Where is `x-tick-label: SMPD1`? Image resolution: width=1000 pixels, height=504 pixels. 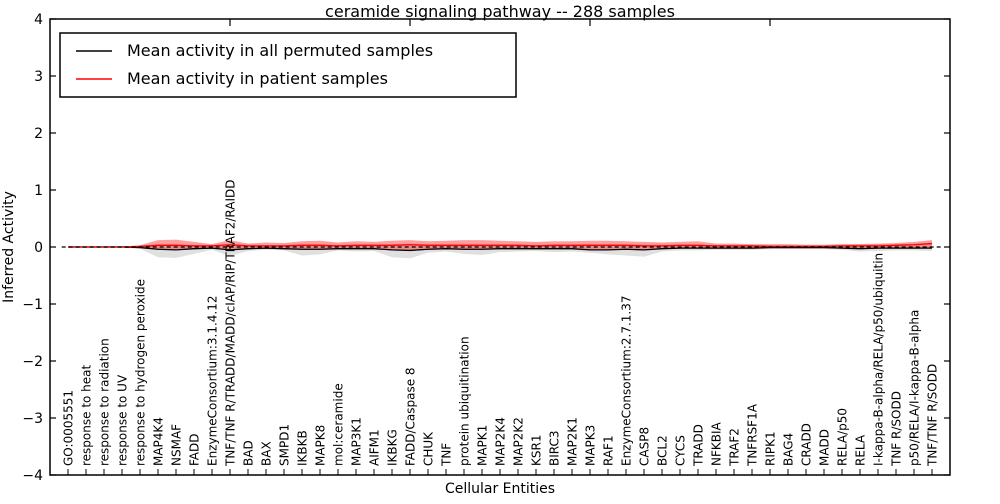 x-tick-label: SMPD1 is located at coordinates (285, 445).